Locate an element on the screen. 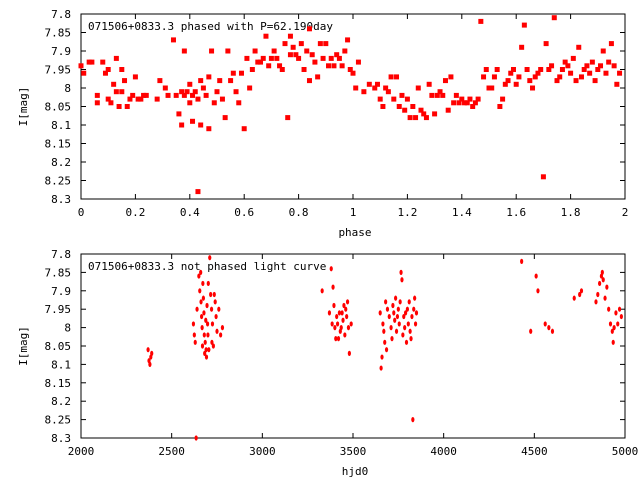 This screenshot has height=485, width=640. x-tick-label: 4500 is located at coordinates (534, 451).